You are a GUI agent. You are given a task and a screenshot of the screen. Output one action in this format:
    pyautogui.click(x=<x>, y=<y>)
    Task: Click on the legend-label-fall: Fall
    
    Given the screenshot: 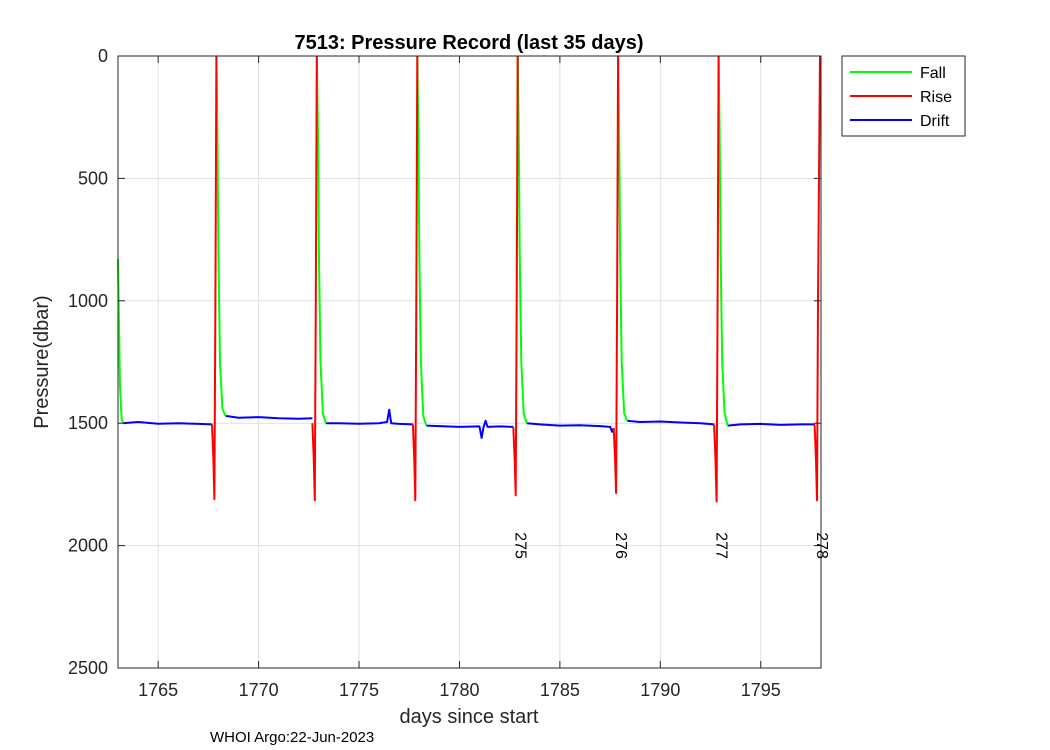 What is the action you would take?
    pyautogui.click(x=933, y=73)
    